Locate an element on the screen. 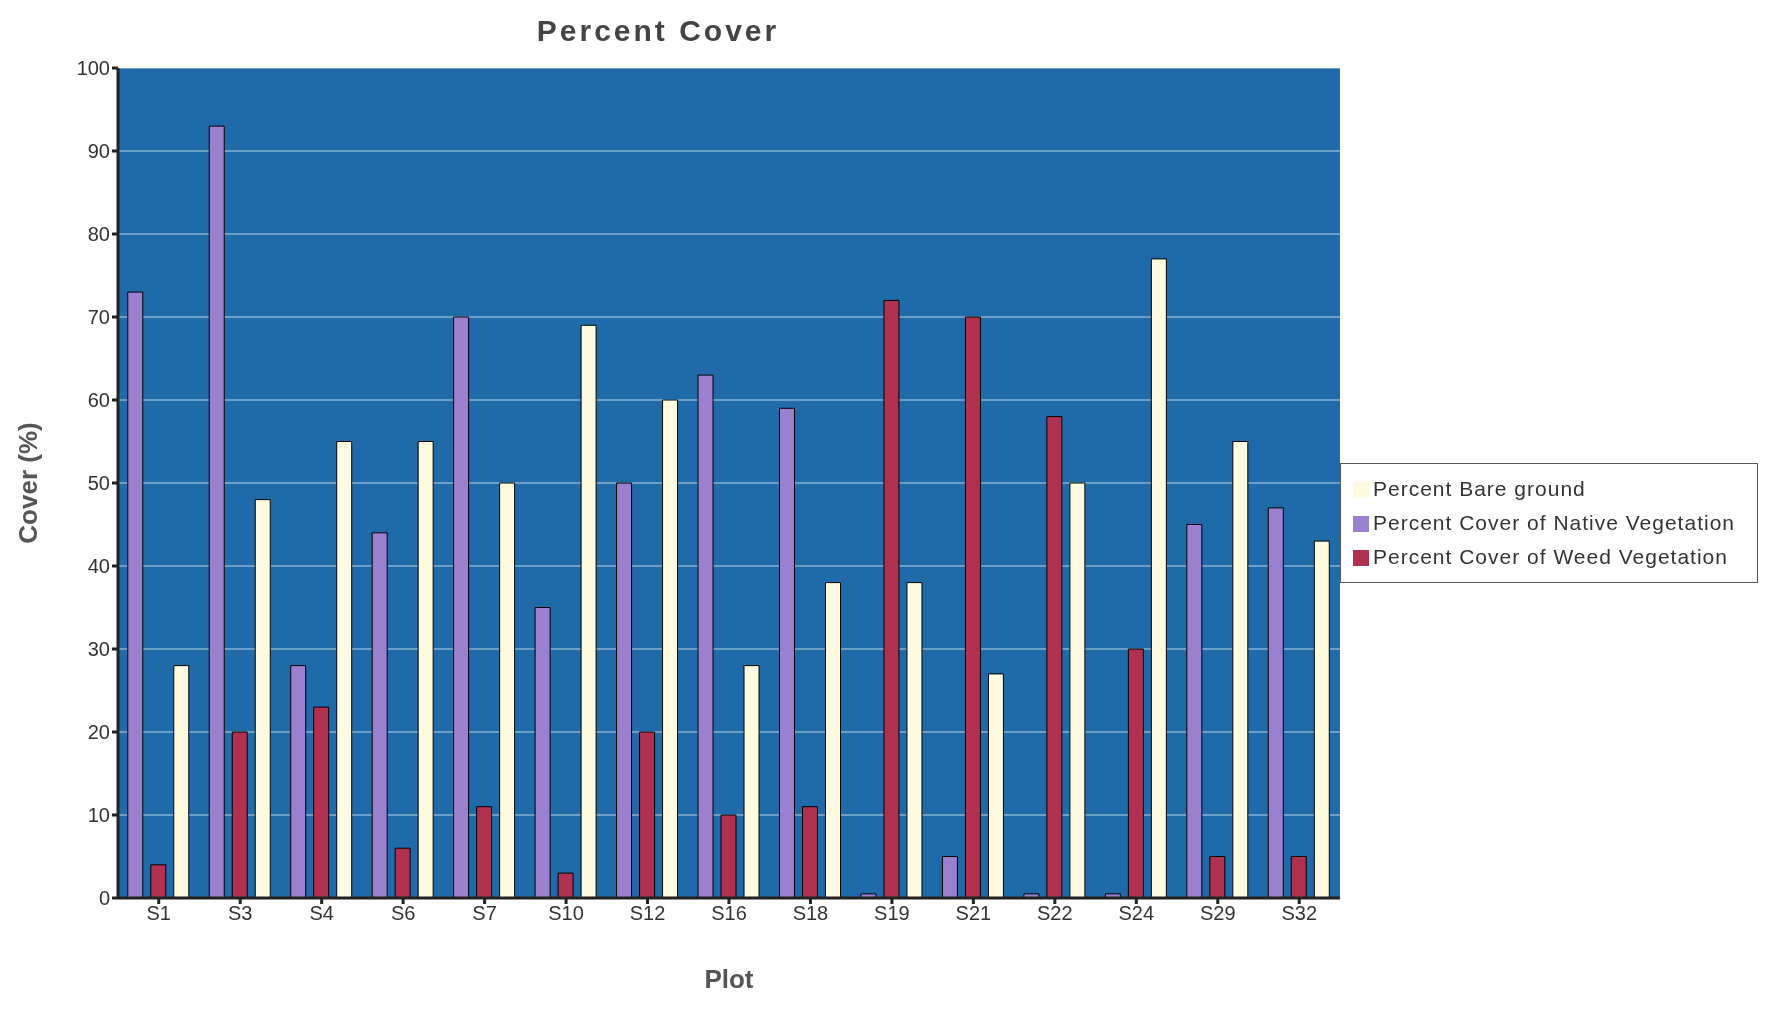  x-tick-label: S18 is located at coordinates (810, 913).